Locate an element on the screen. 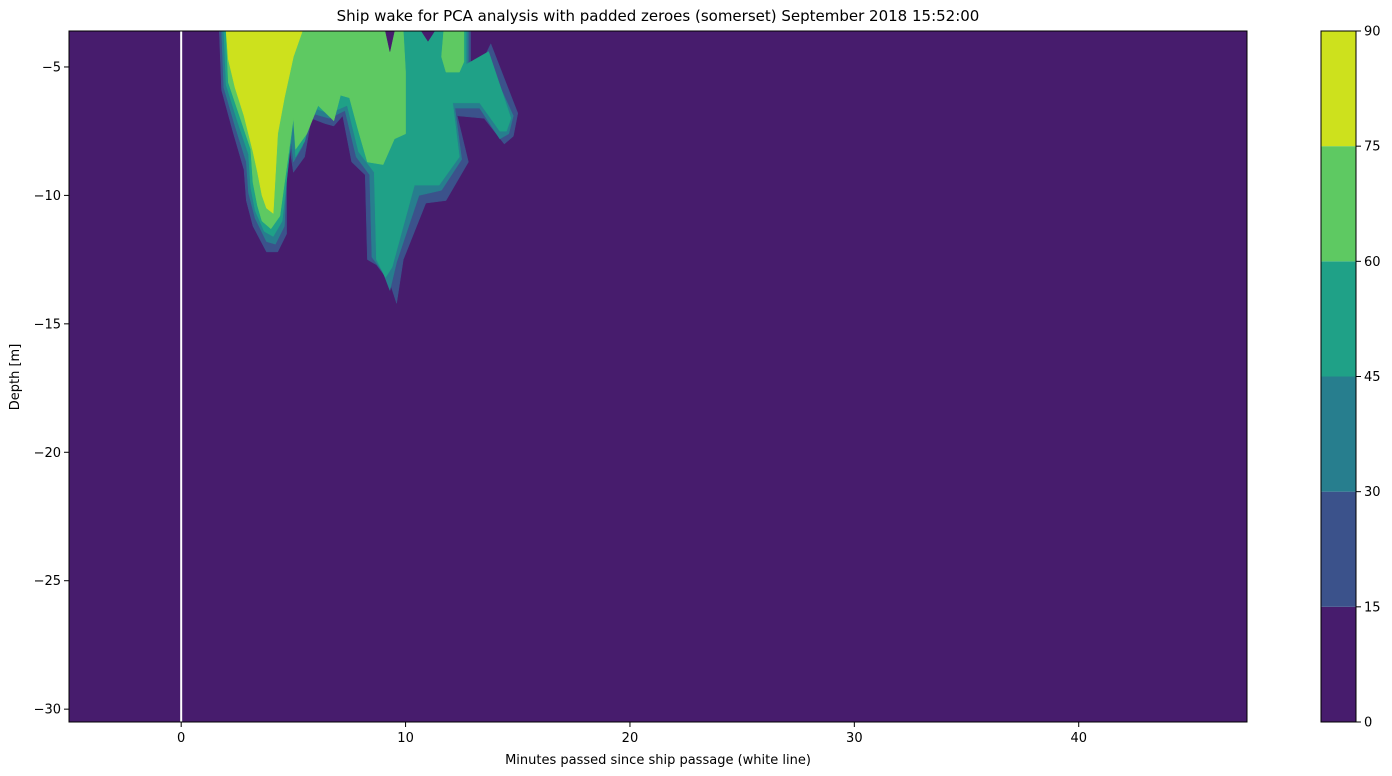  contour-layer is located at coordinates (369, 167).